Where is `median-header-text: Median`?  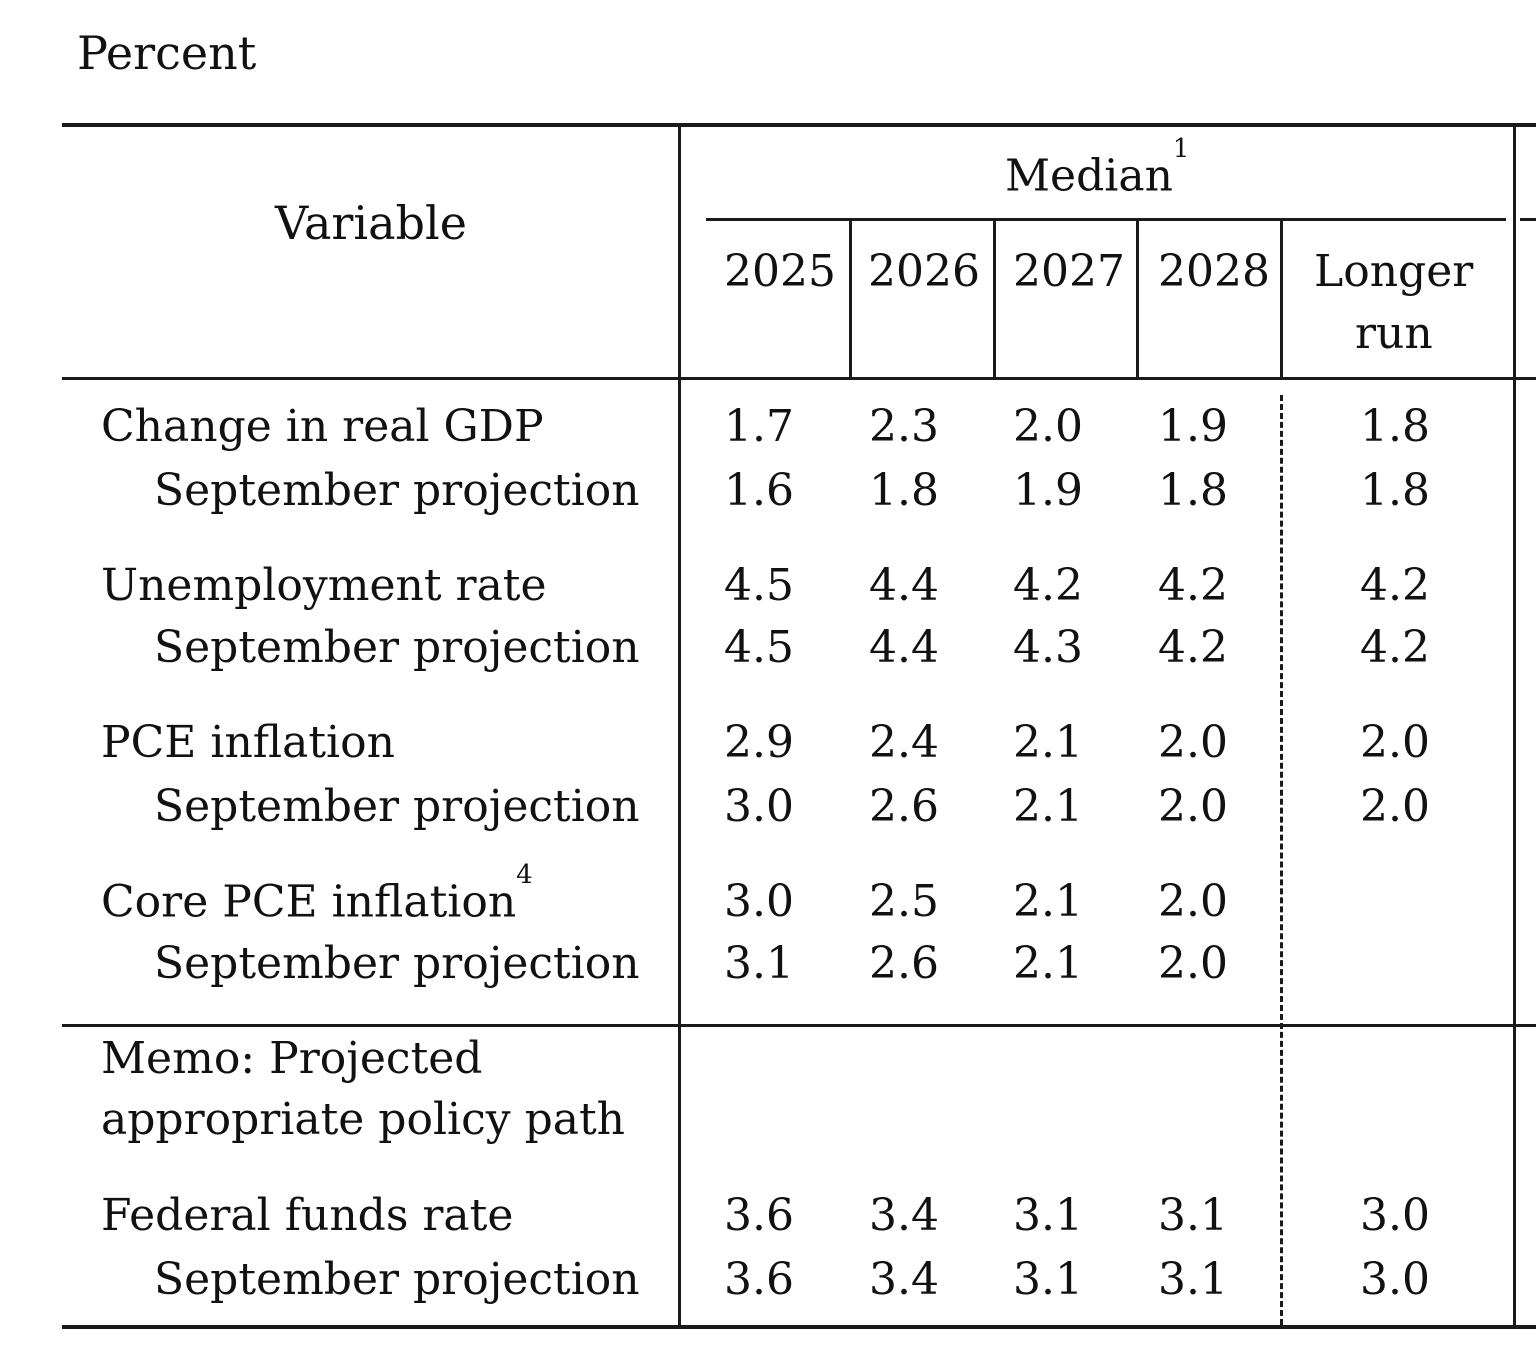 median-header-text: Median is located at coordinates (1089, 176).